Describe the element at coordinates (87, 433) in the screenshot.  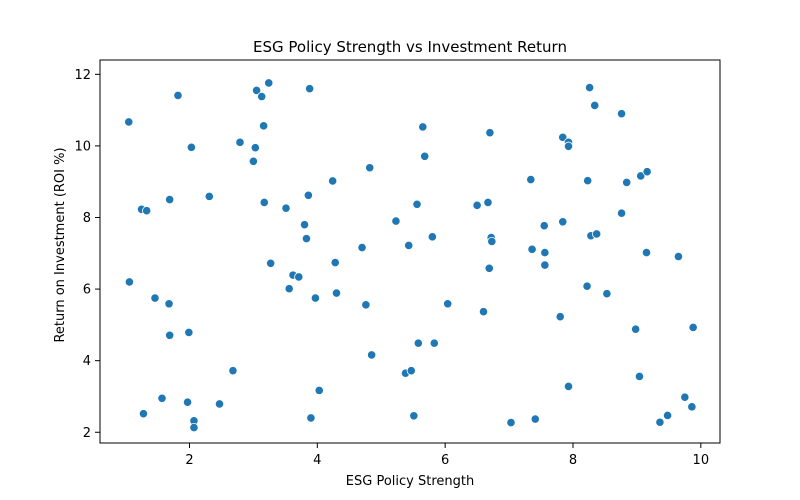
I see `y-tick-label: 2` at that location.